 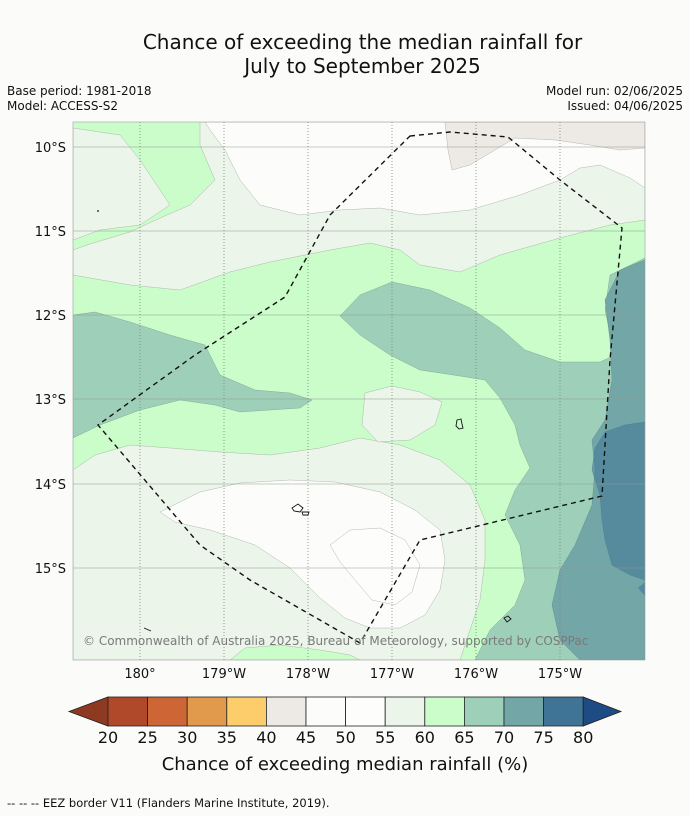 I want to click on cb-tick-60: 60, so click(x=425, y=737).